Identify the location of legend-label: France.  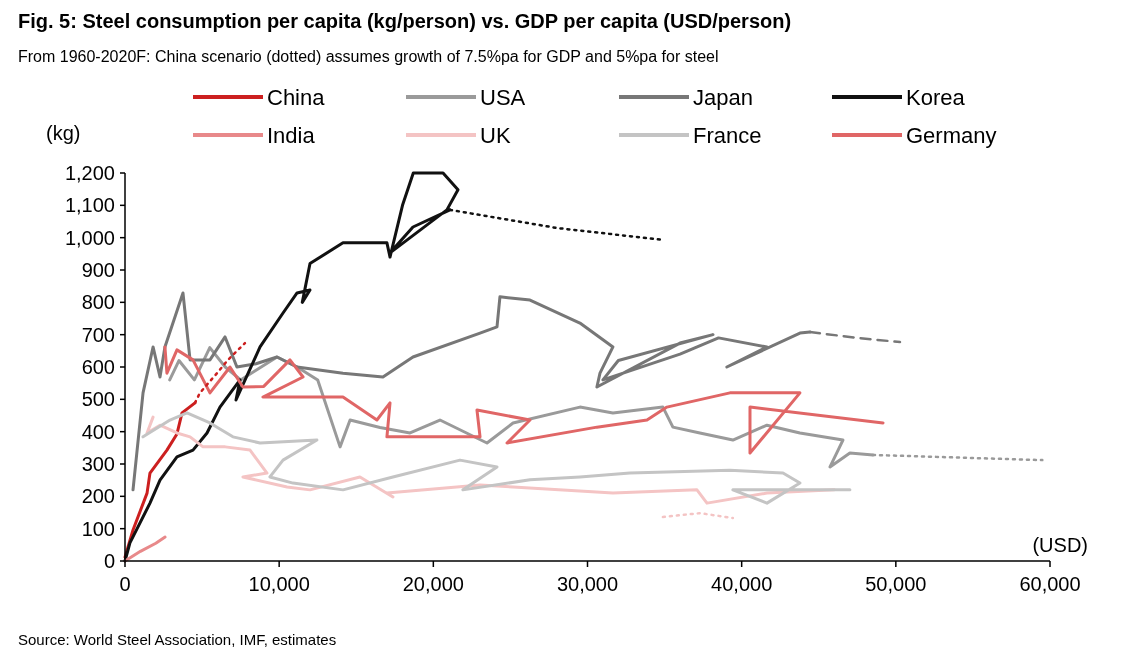
(727, 135).